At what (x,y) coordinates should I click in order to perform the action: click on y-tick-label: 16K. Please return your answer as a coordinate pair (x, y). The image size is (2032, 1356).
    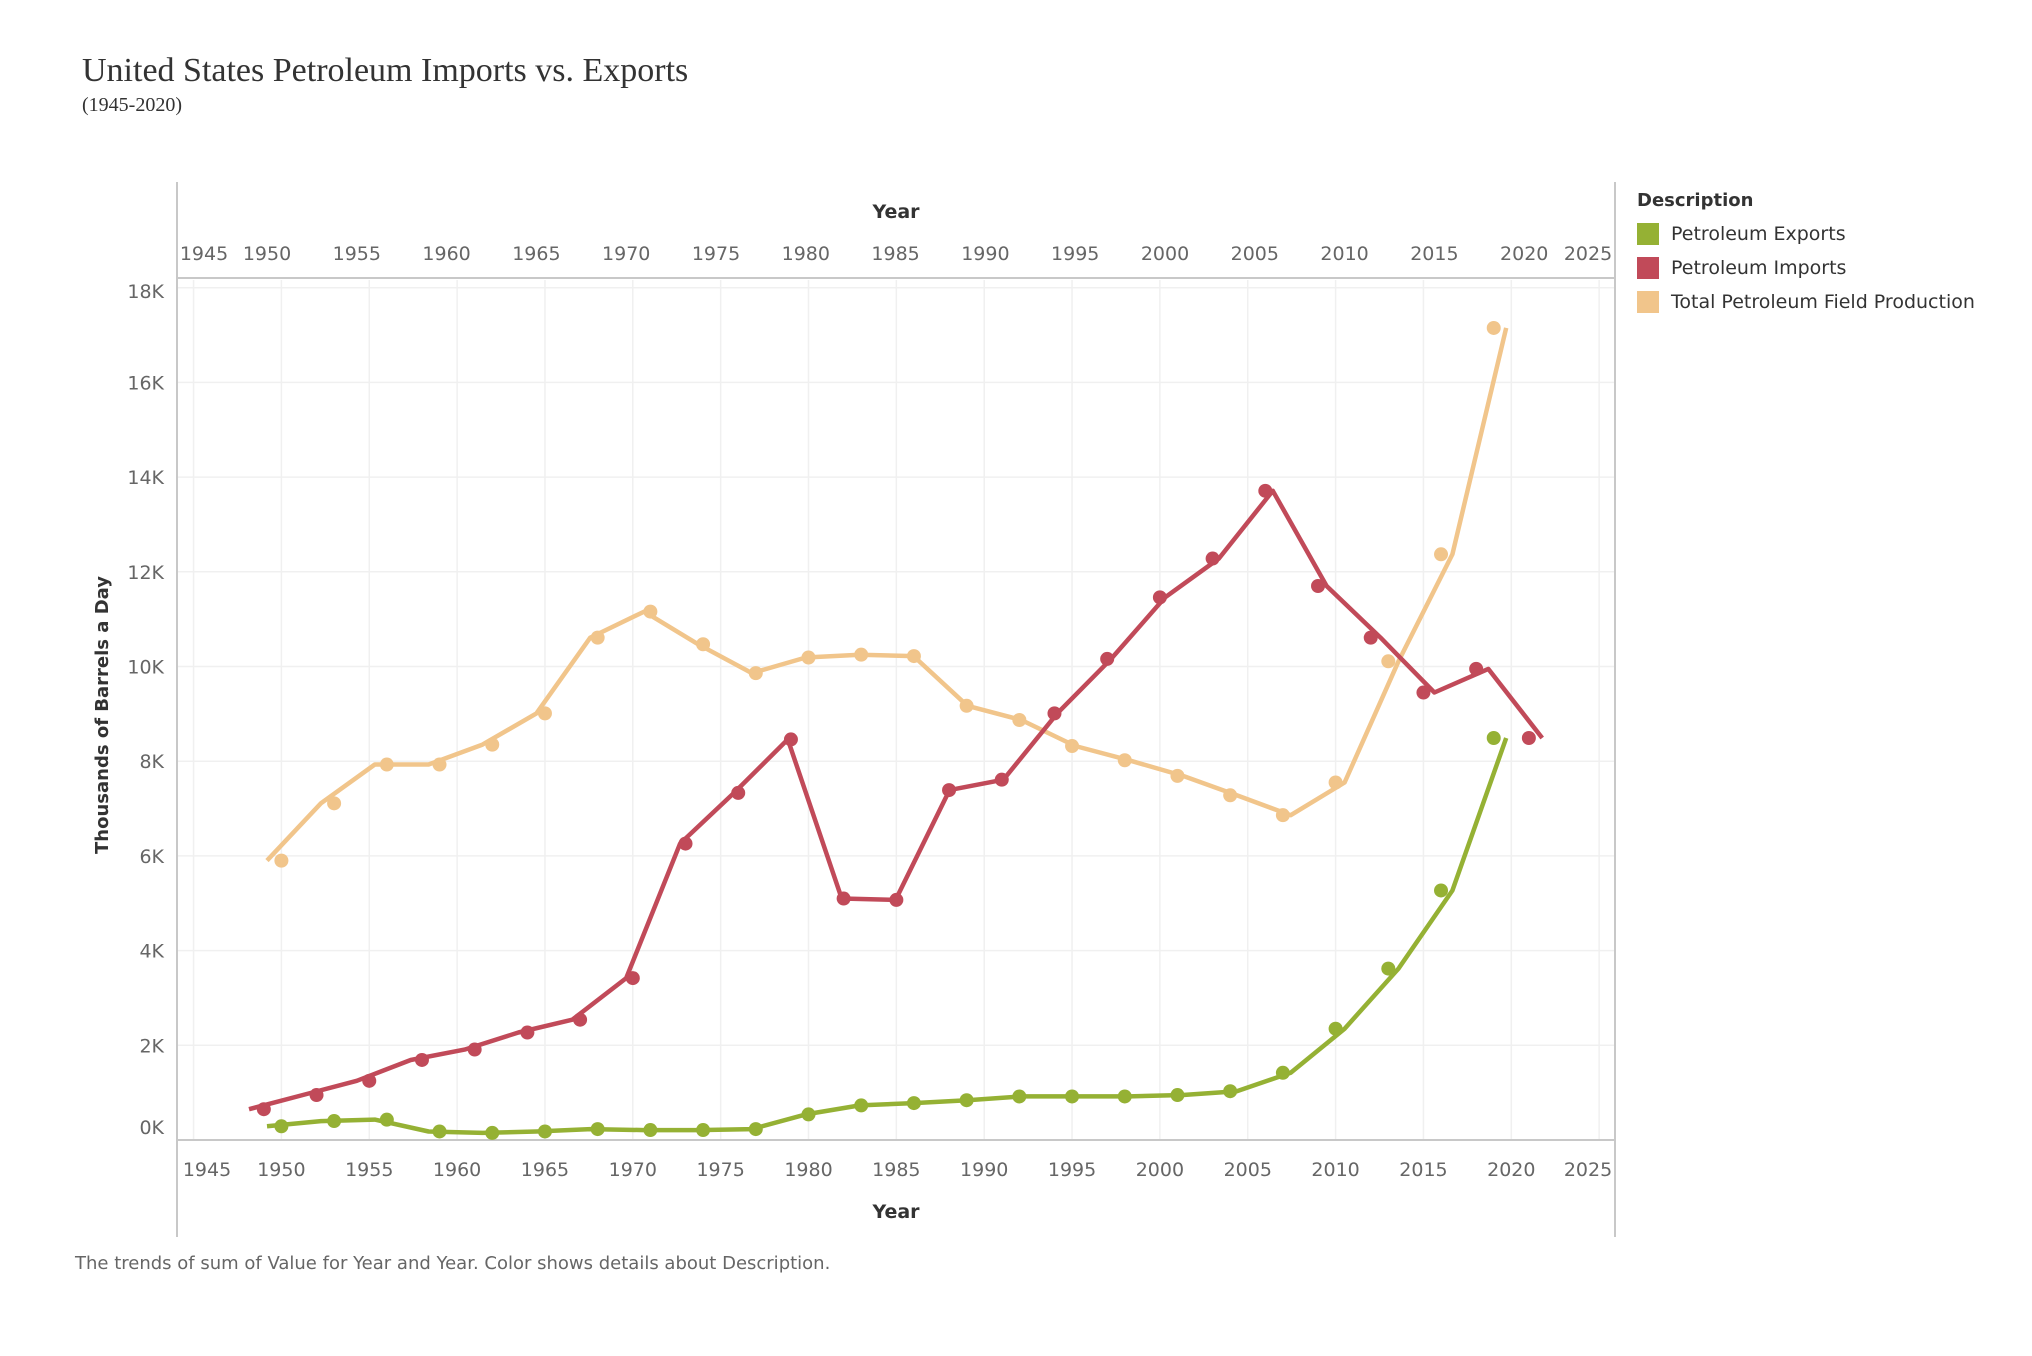
    Looking at the image, I should click on (145, 383).